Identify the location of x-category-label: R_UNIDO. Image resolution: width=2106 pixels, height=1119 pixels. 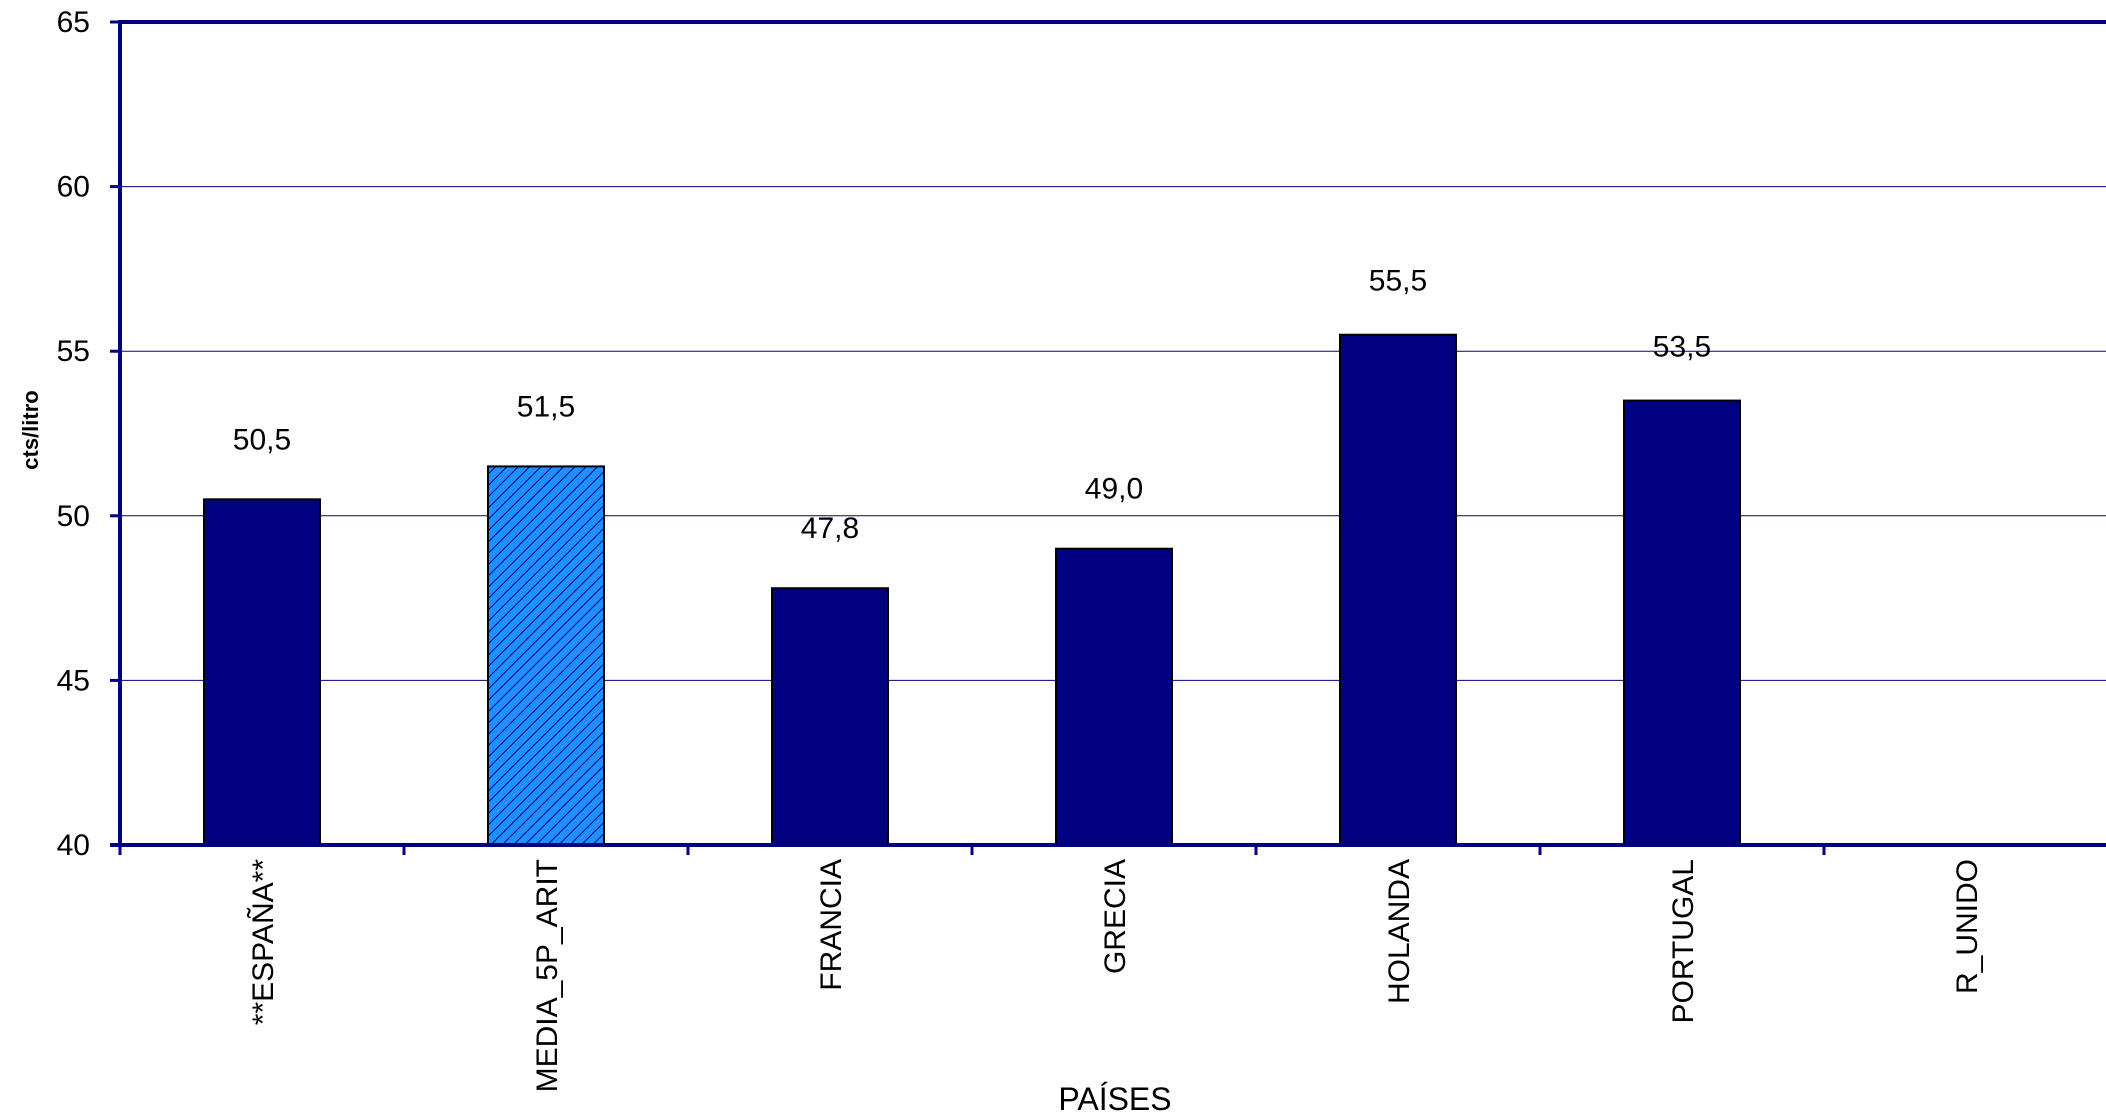
(1967, 926).